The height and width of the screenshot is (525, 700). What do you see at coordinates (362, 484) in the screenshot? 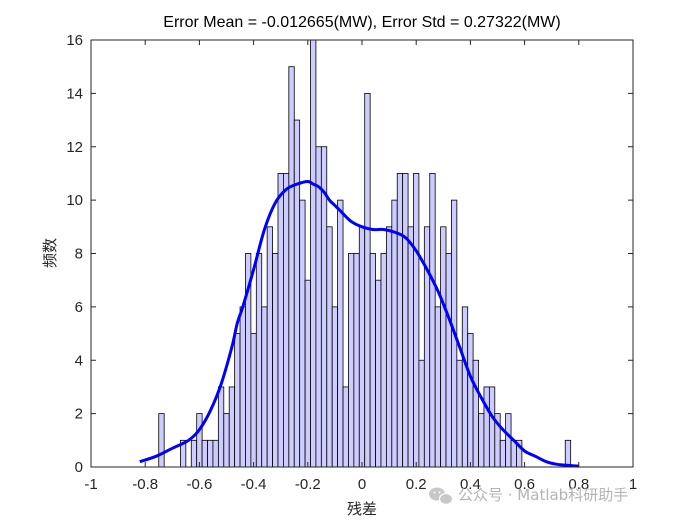
I see `x-tick-label: 0` at bounding box center [362, 484].